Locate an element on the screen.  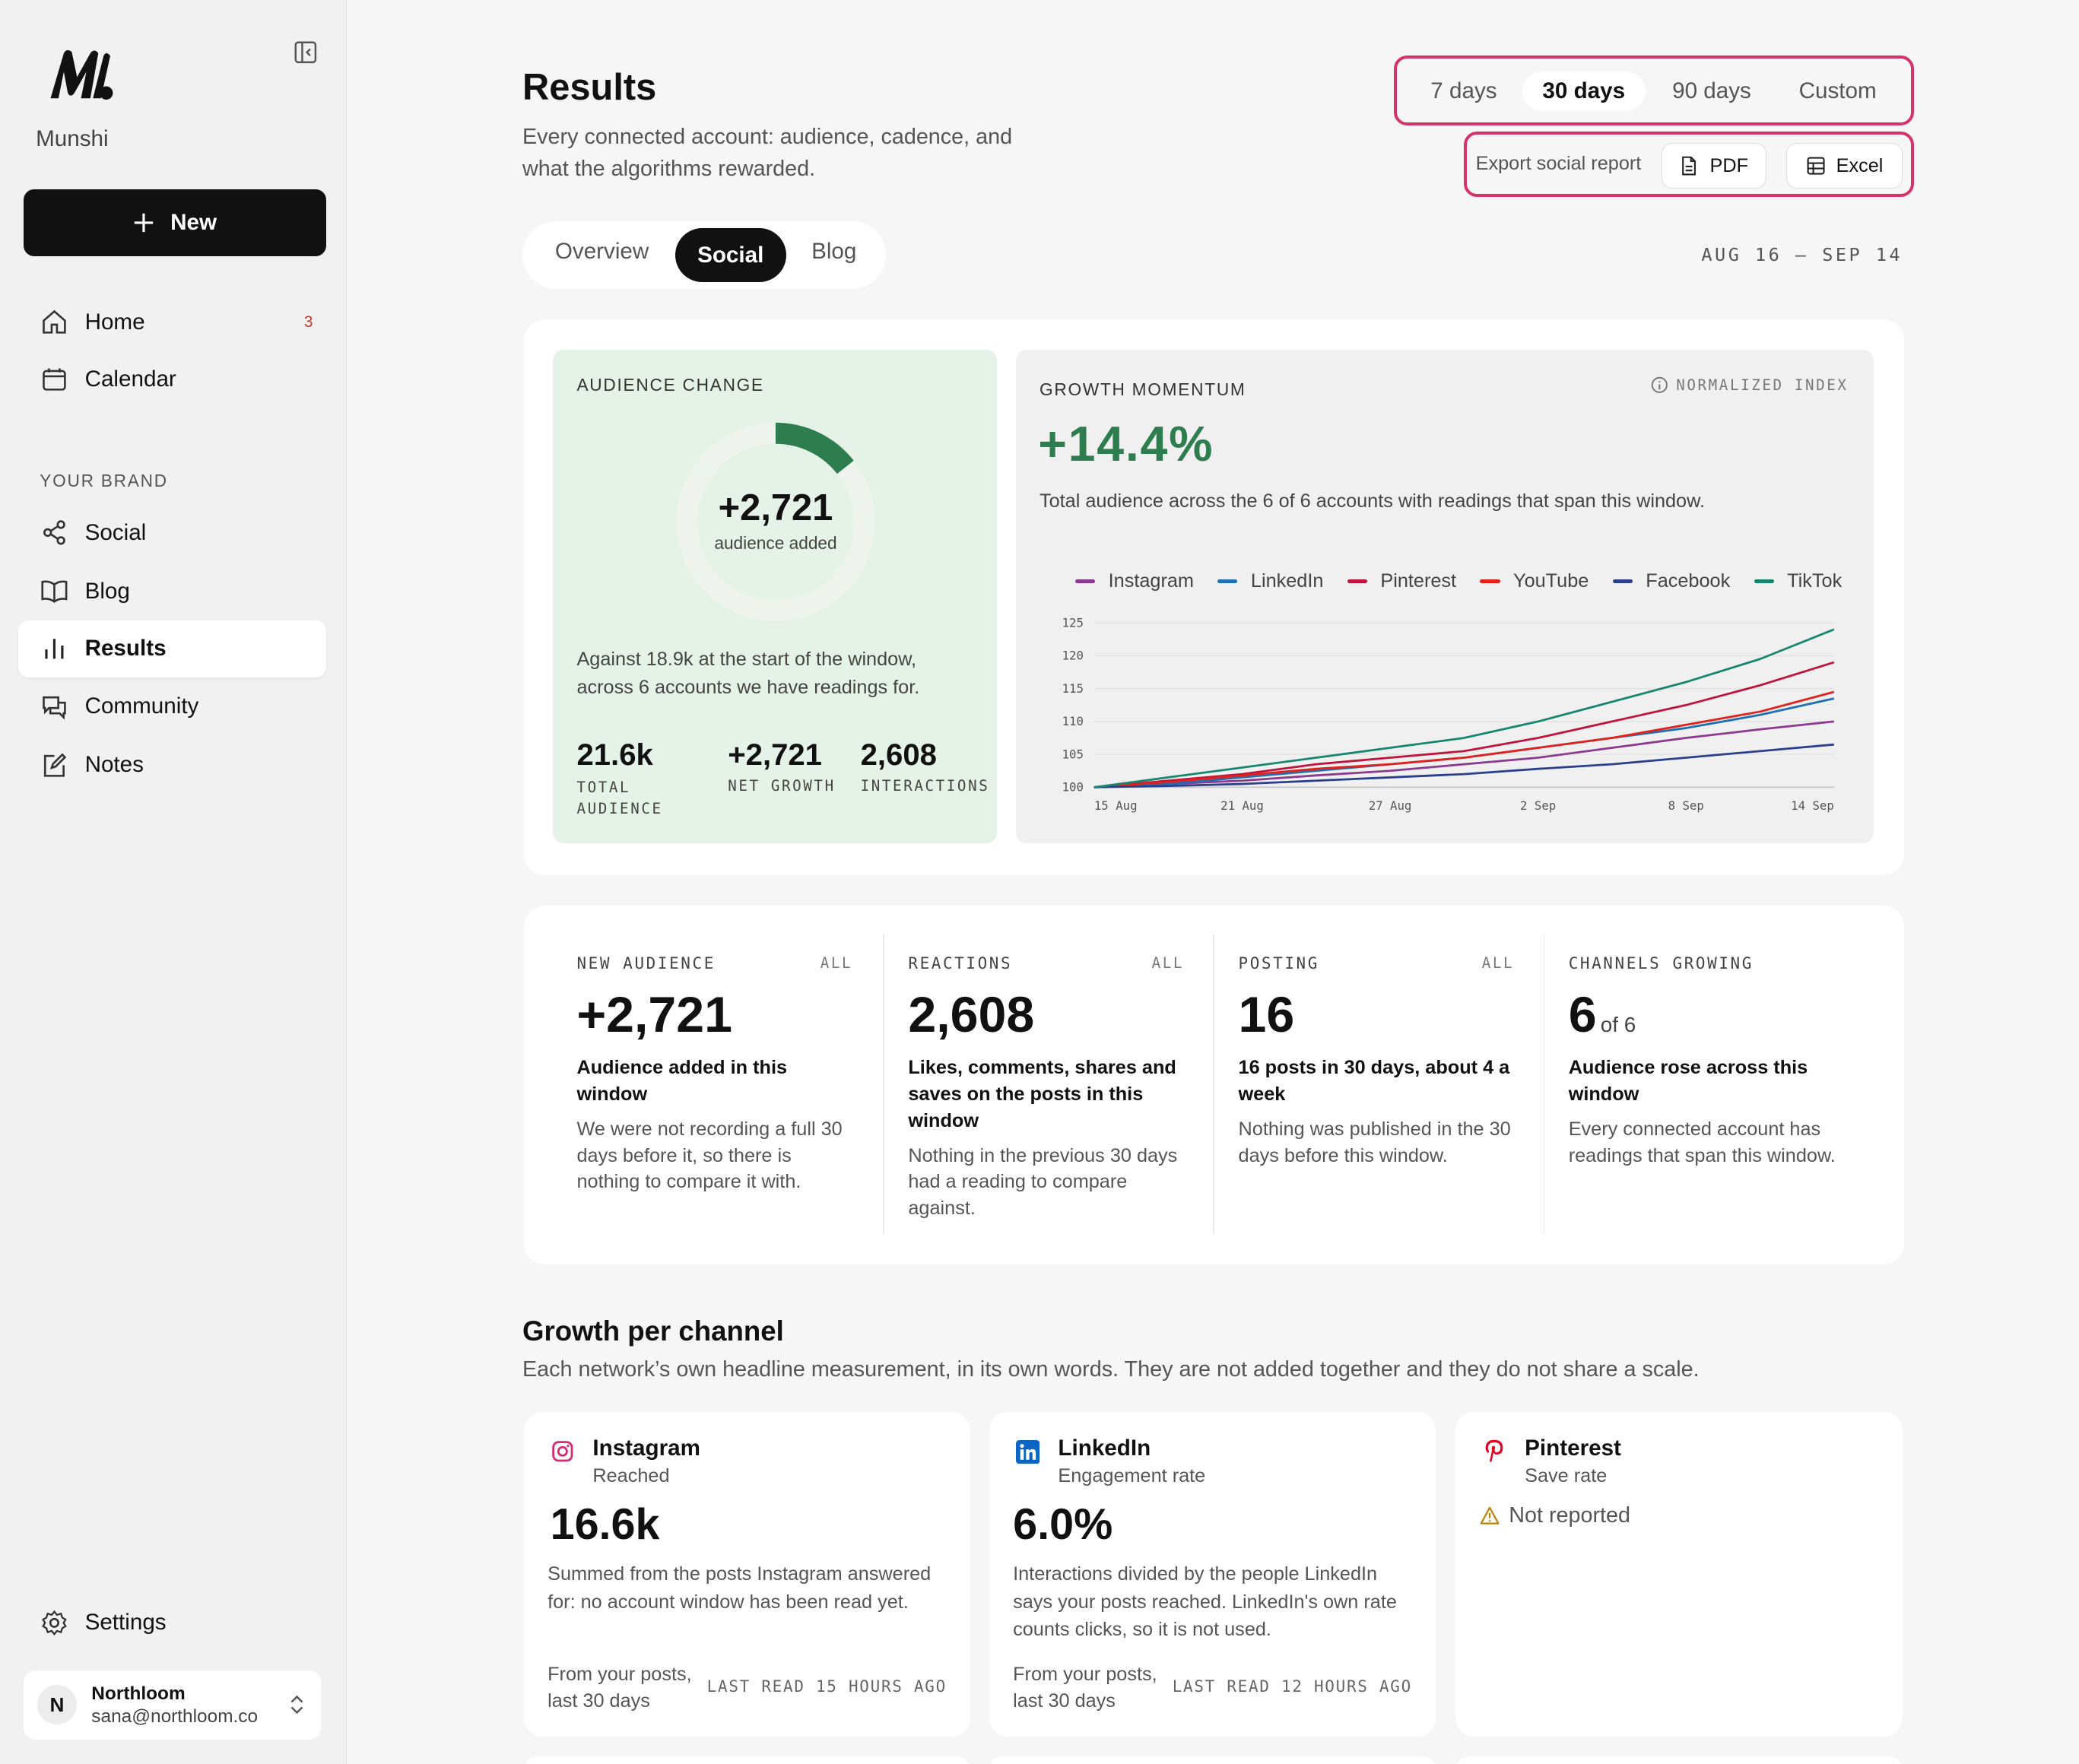
kpi-headline: Audience added in this window is located at coordinates (682, 1082).